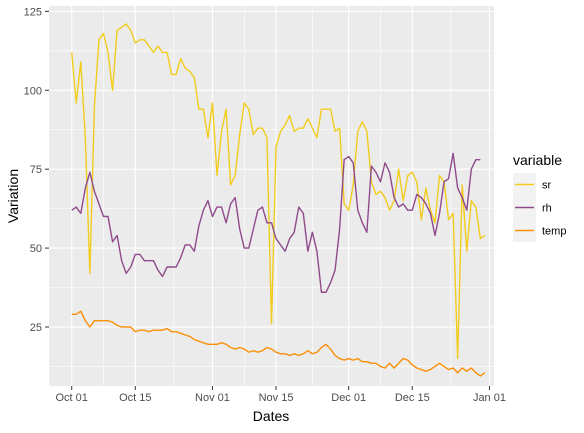 The height and width of the screenshot is (433, 584). What do you see at coordinates (13, 196) in the screenshot?
I see `y-axis-title: Variation` at bounding box center [13, 196].